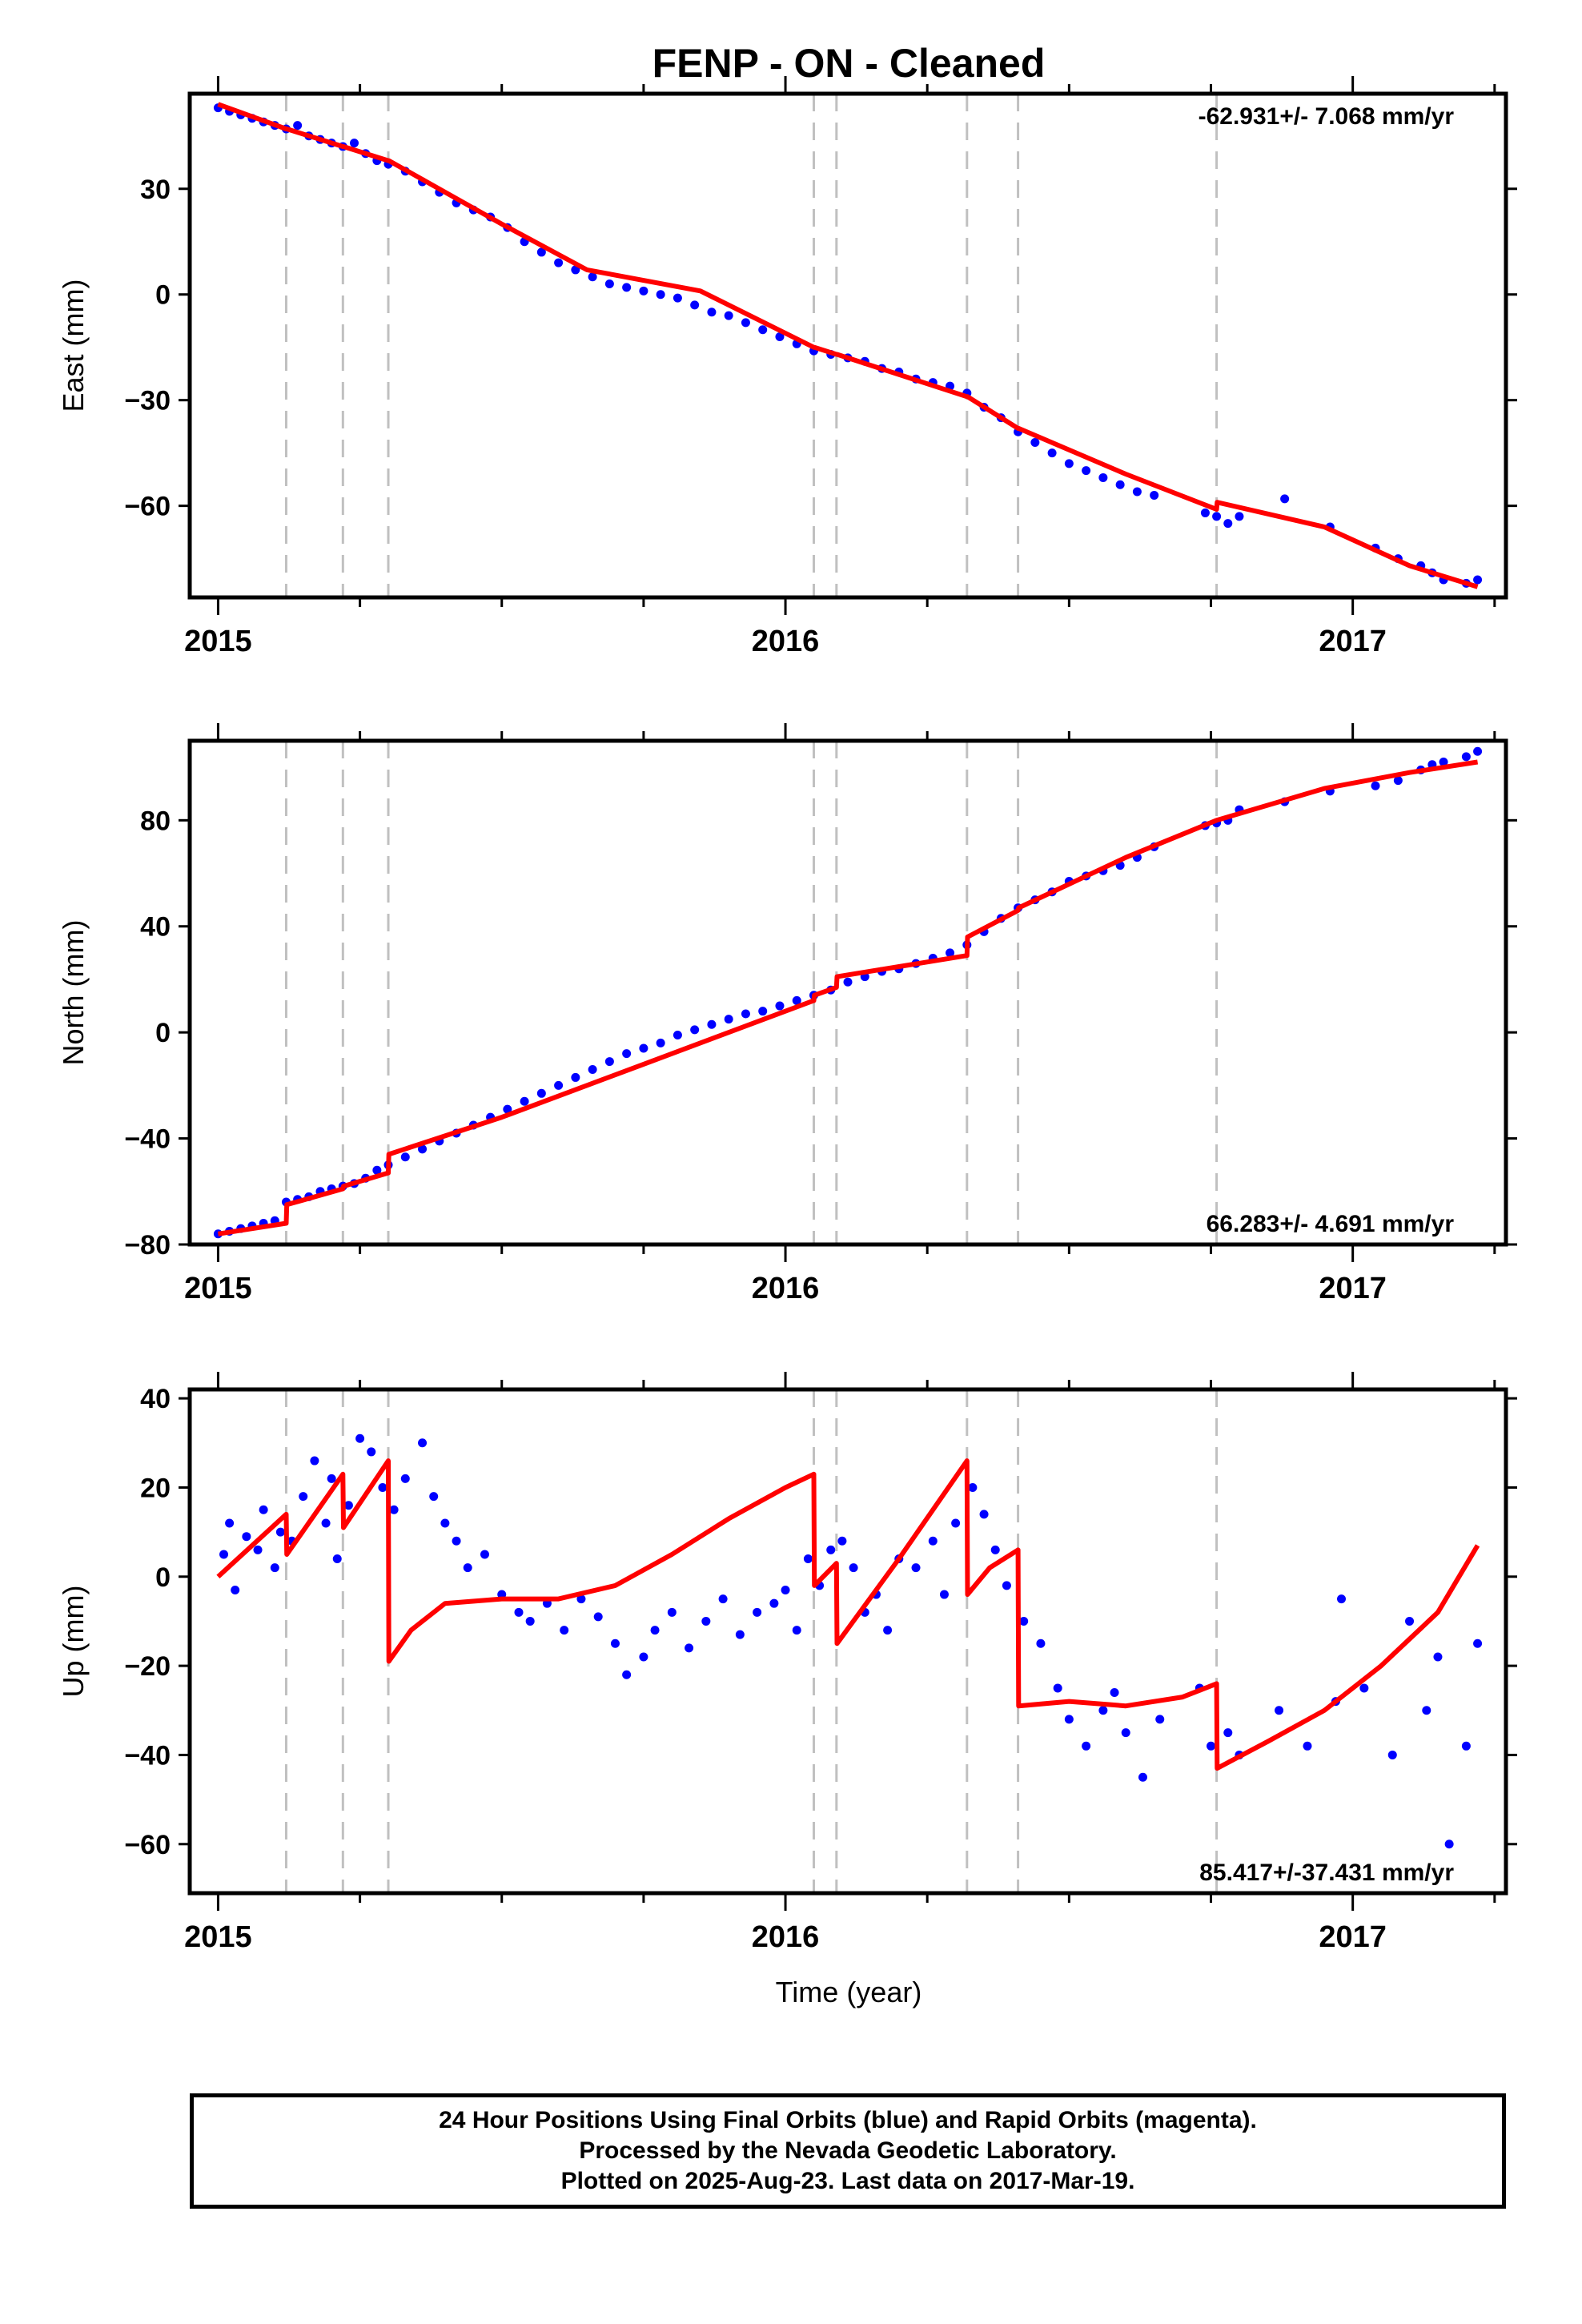  I want to click on y-tick-label: −80, so click(147, 1245).